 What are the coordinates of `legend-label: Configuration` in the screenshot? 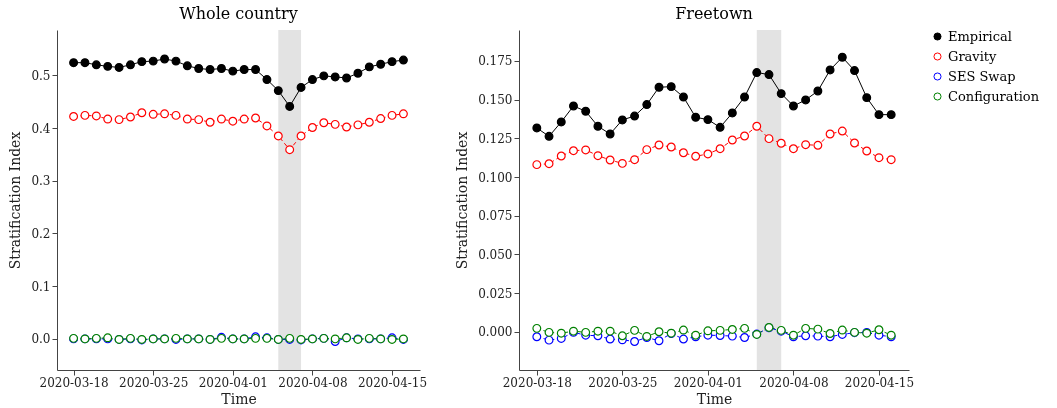 It's located at (994, 96).